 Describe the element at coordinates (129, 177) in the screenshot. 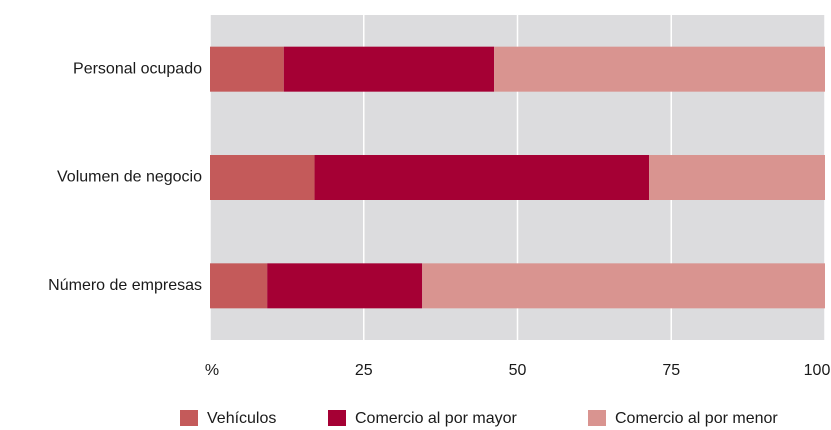

I see `y-tick-label: Volumen de negocio` at that location.